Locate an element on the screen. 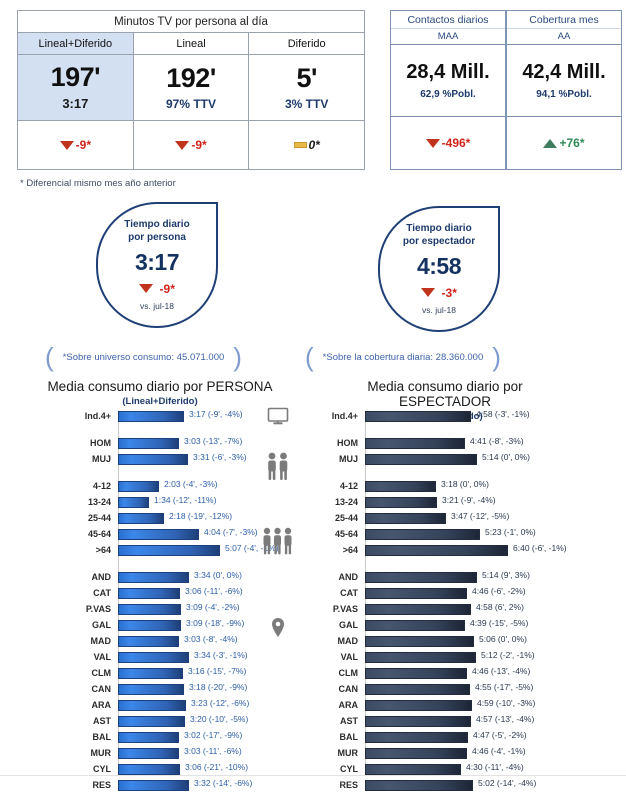  bracket-universo-consumo: ( *Sobre universo consumo: 45.071.000 ) is located at coordinates (143, 357).